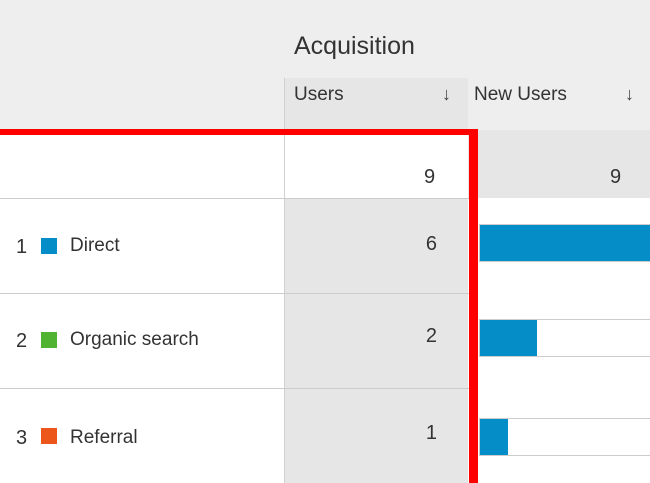 The width and height of the screenshot is (650, 483). I want to click on total-new-users-value: 9, so click(616, 177).